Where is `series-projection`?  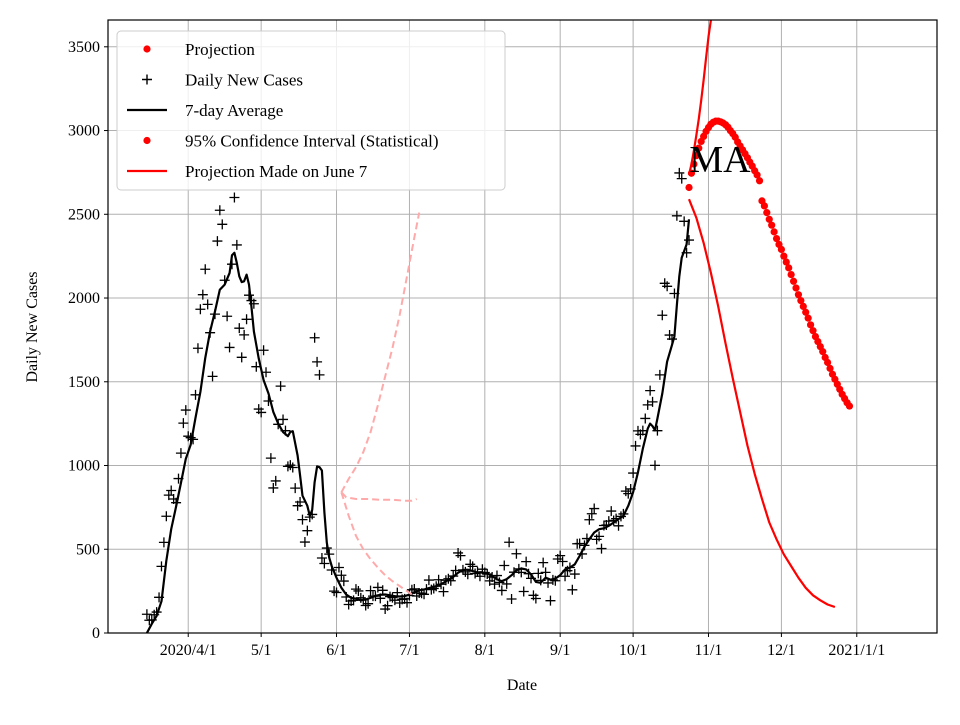 series-projection is located at coordinates (769, 263).